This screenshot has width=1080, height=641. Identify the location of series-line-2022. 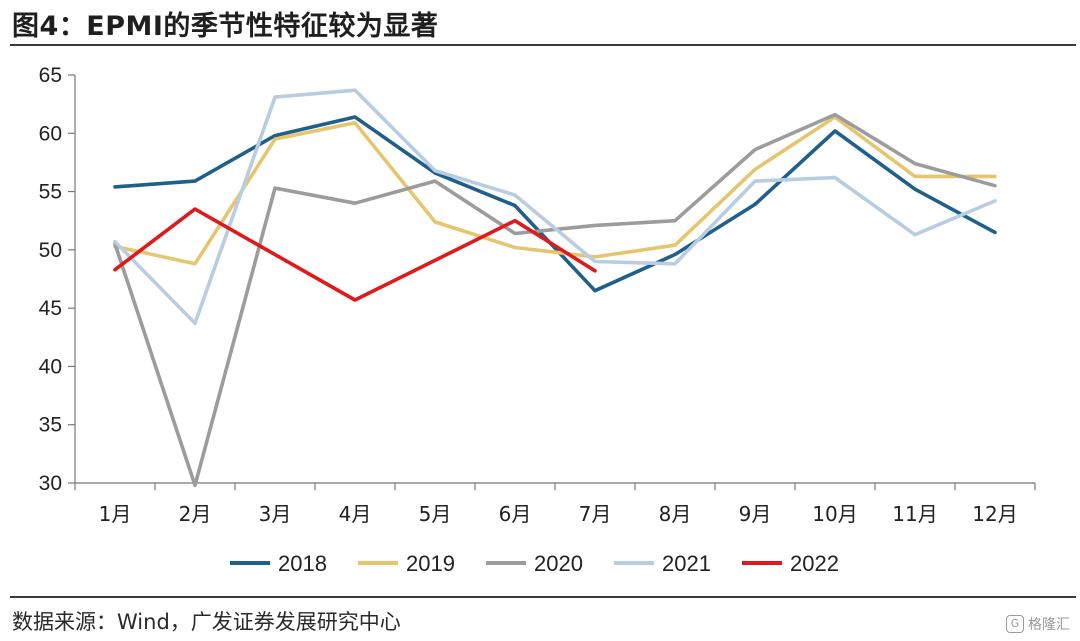
(355, 254).